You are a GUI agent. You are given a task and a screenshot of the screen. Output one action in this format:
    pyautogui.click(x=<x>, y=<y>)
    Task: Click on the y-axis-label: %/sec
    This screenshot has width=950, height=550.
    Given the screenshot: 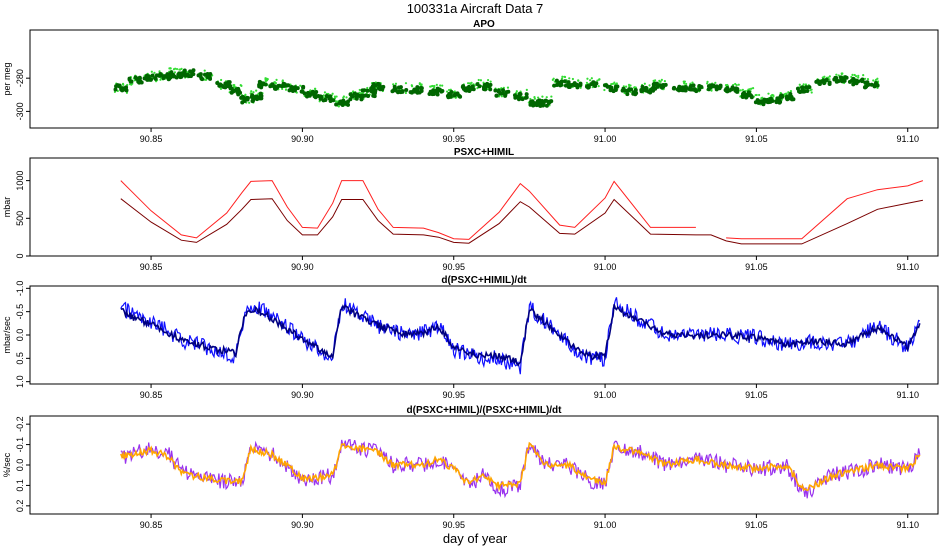 What is the action you would take?
    pyautogui.click(x=7, y=464)
    